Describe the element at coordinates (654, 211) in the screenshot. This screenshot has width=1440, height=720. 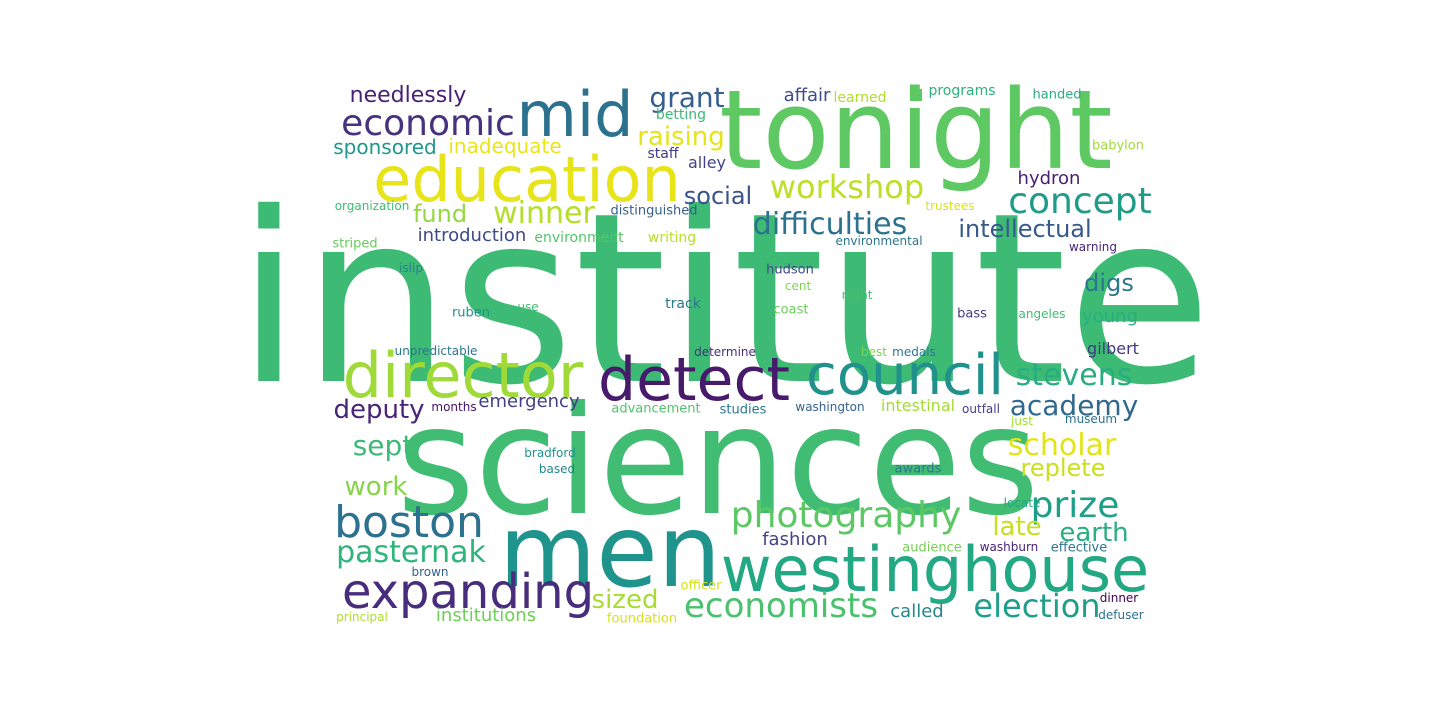
I see `word-distinguished: distinguished` at that location.